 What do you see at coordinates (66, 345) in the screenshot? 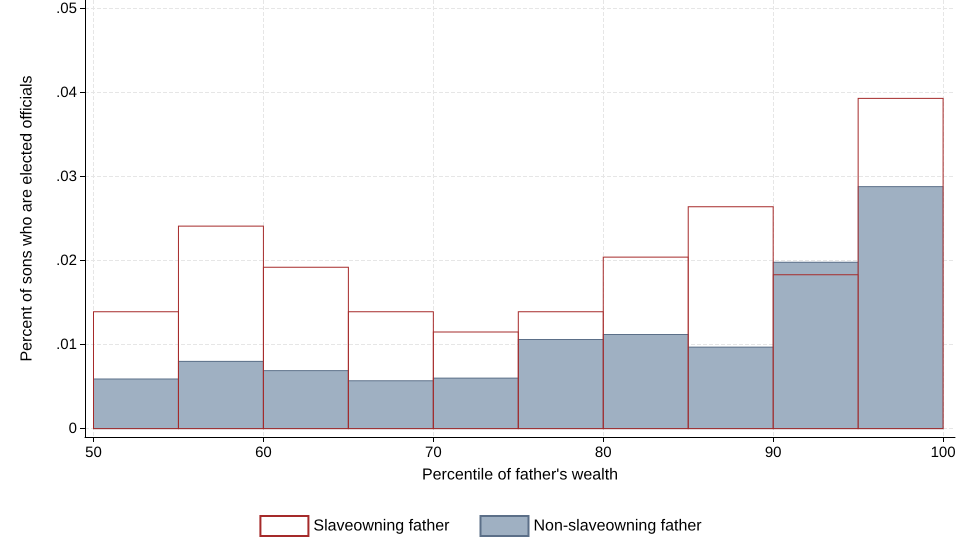
I see `y-tick-label: .01` at bounding box center [66, 345].